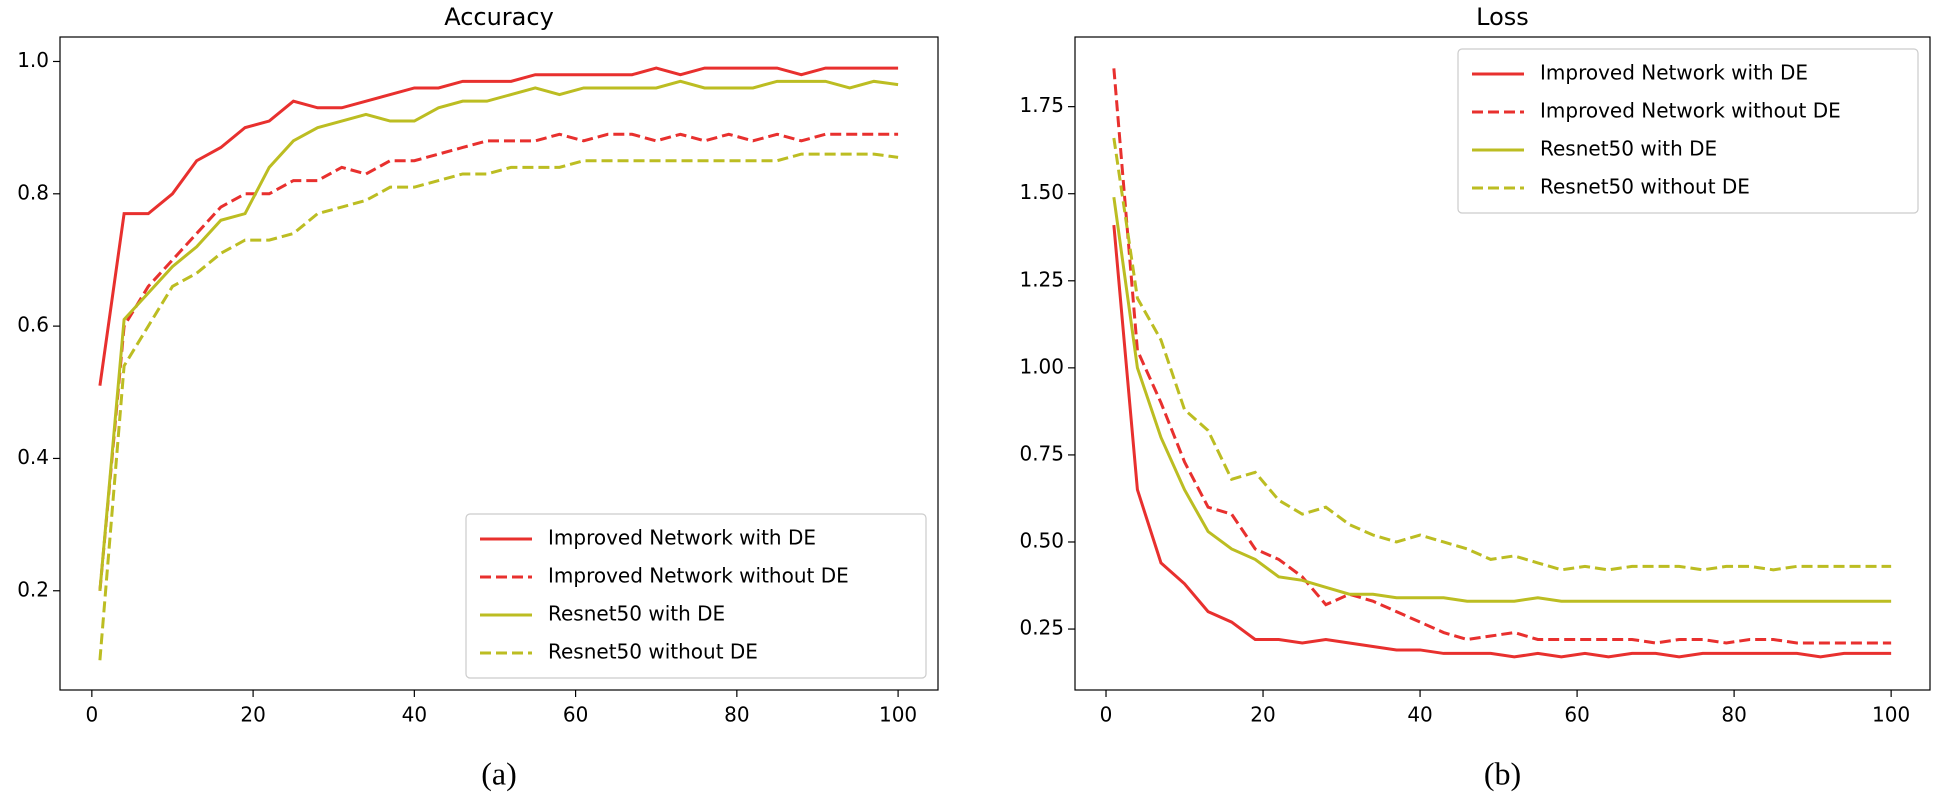 The width and height of the screenshot is (1955, 810). What do you see at coordinates (1502, 773) in the screenshot?
I see `caption: (b)` at bounding box center [1502, 773].